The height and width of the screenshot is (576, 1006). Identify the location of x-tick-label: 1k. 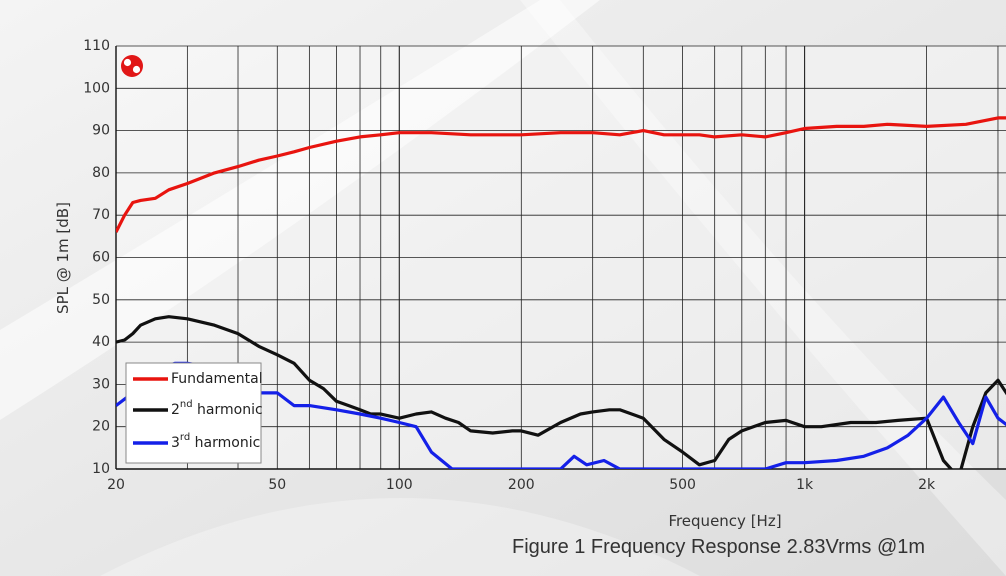
(805, 485).